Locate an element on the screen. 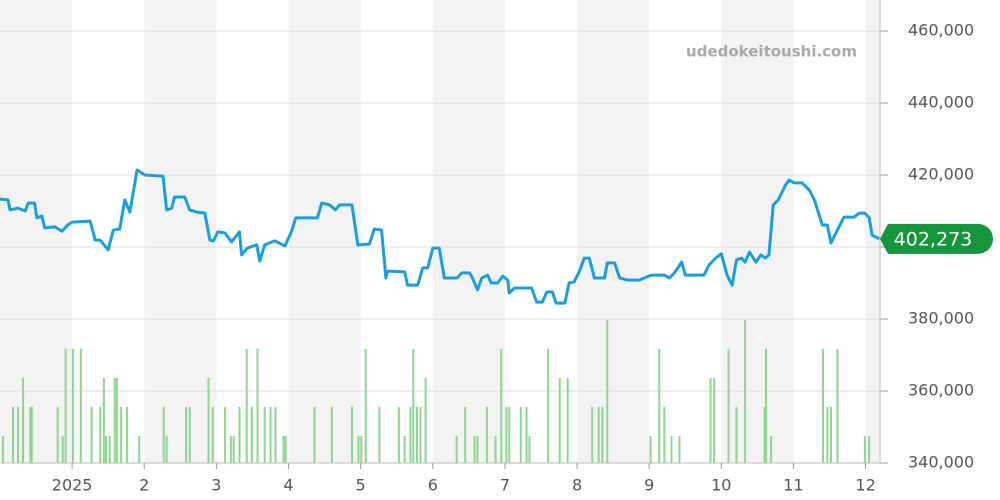 This screenshot has width=1000, height=500. y-tick-label: 420,000 is located at coordinates (941, 174).